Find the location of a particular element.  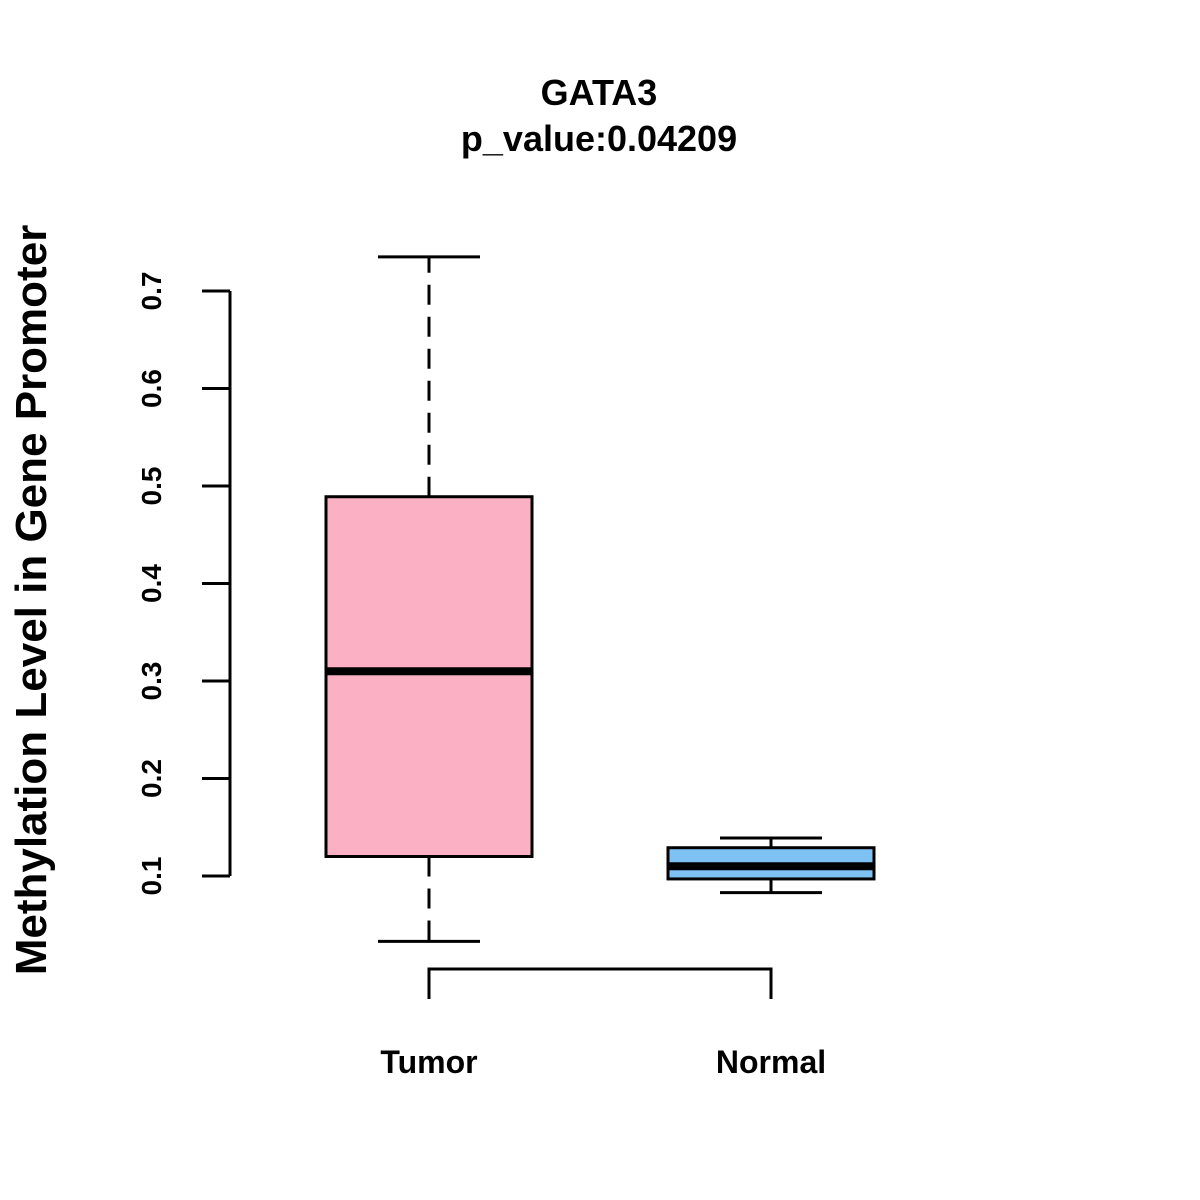

y-tick-label: 0.1 is located at coordinates (151, 876).